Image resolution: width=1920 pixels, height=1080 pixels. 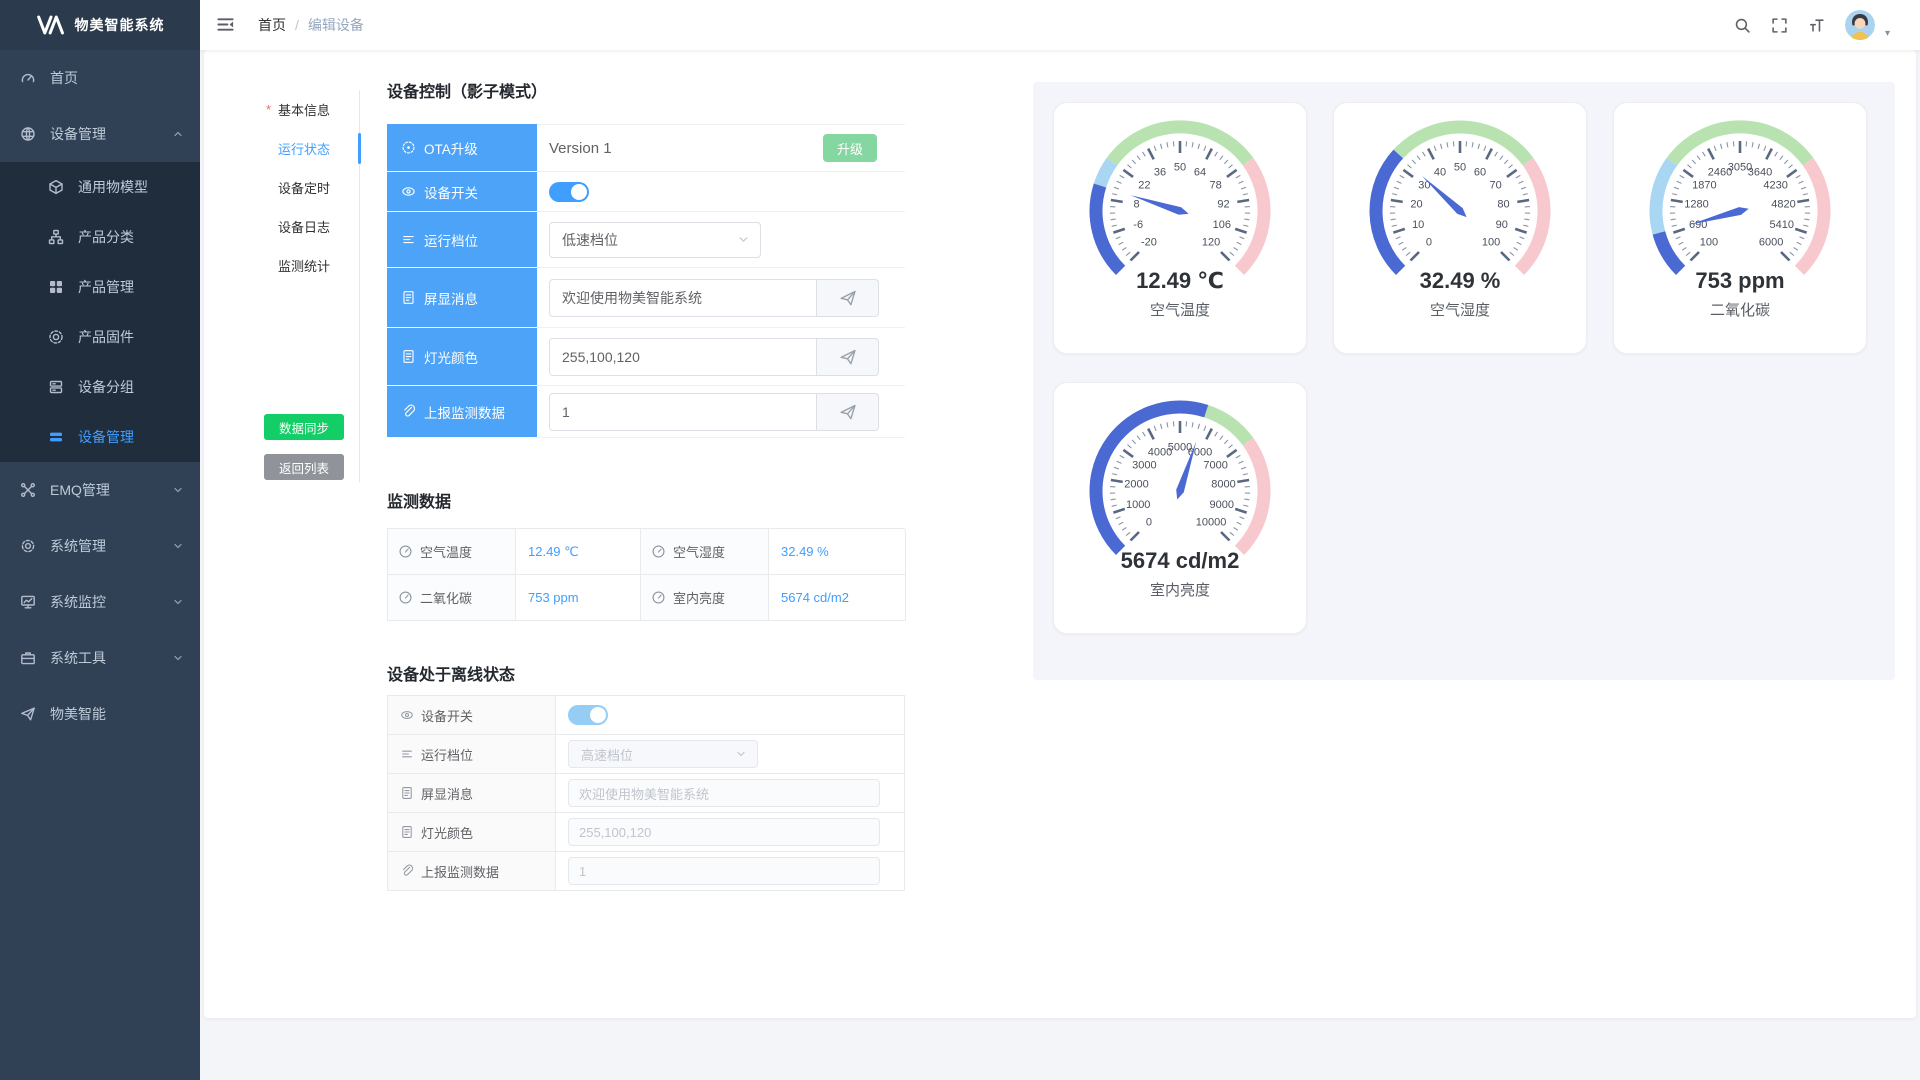 What do you see at coordinates (225, 24) in the screenshot?
I see `sidebar-fold-icon` at bounding box center [225, 24].